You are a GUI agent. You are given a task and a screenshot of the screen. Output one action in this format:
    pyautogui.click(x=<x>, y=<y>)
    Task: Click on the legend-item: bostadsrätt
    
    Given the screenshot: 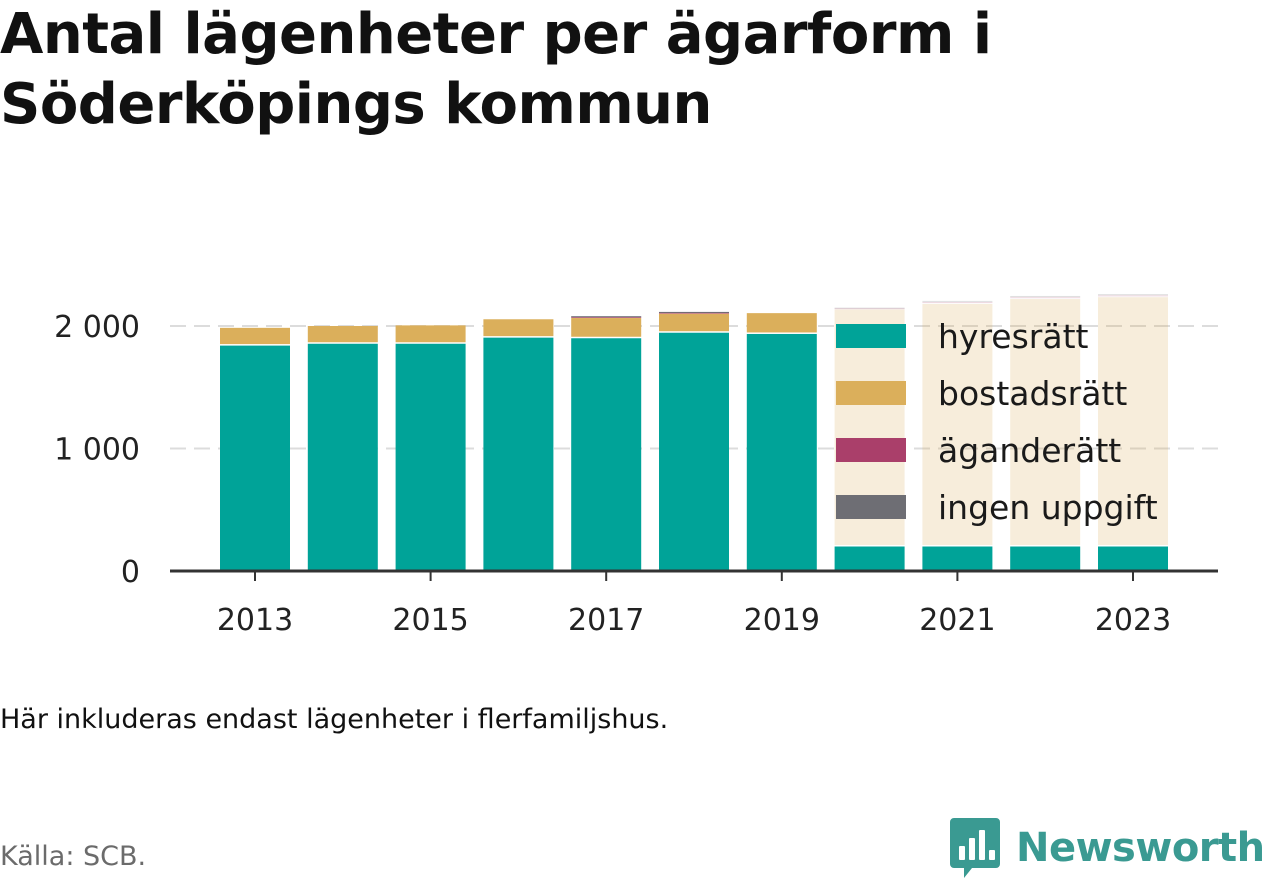 What is the action you would take?
    pyautogui.click(x=981, y=393)
    